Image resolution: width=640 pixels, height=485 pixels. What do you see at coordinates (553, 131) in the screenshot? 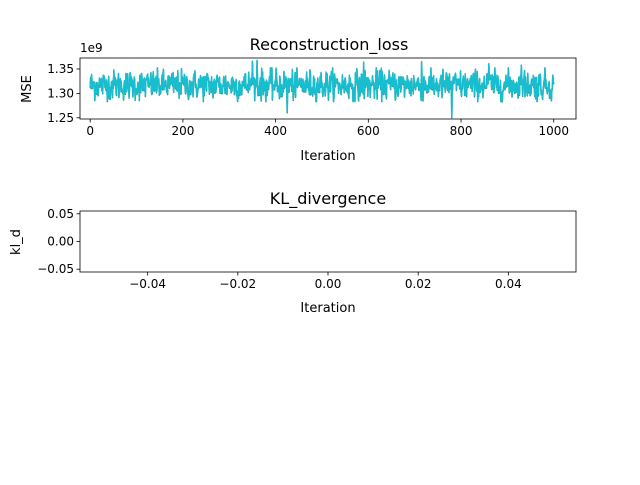
I see `reconstruction-loss-x-tick-label: 1000` at bounding box center [553, 131].